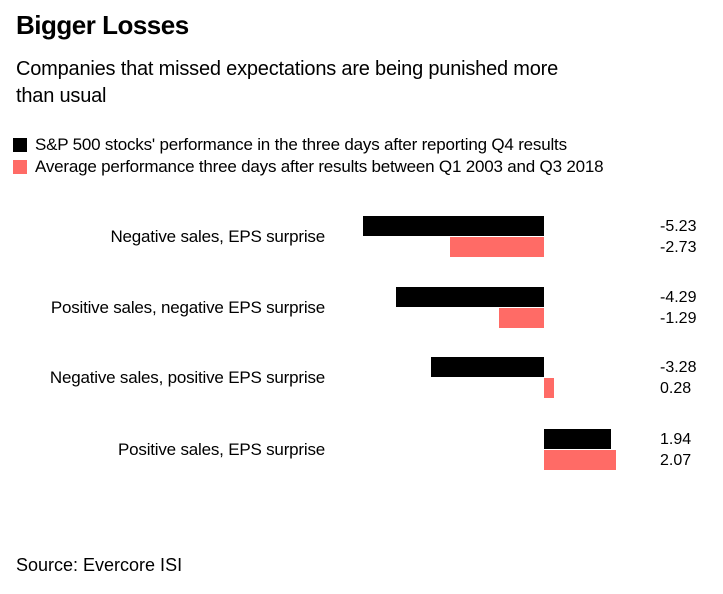 The image size is (723, 594). What do you see at coordinates (678, 237) in the screenshot?
I see `value-labels: -5.23 -2.73` at bounding box center [678, 237].